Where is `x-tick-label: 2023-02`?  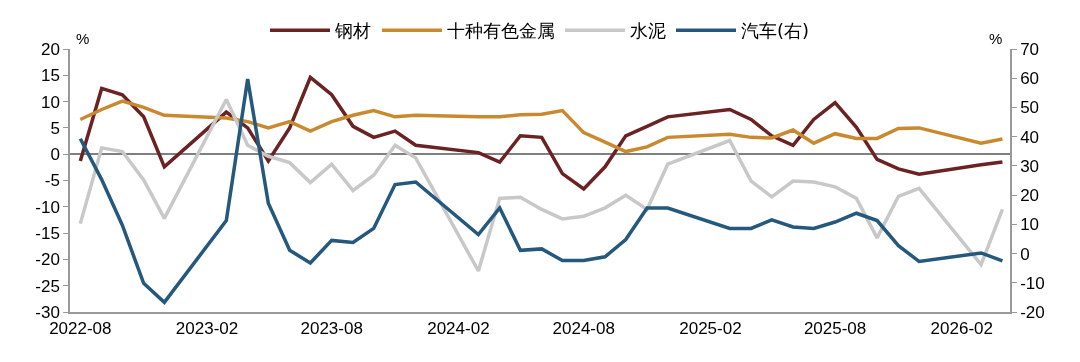
x-tick-label: 2023-02 is located at coordinates (207, 329).